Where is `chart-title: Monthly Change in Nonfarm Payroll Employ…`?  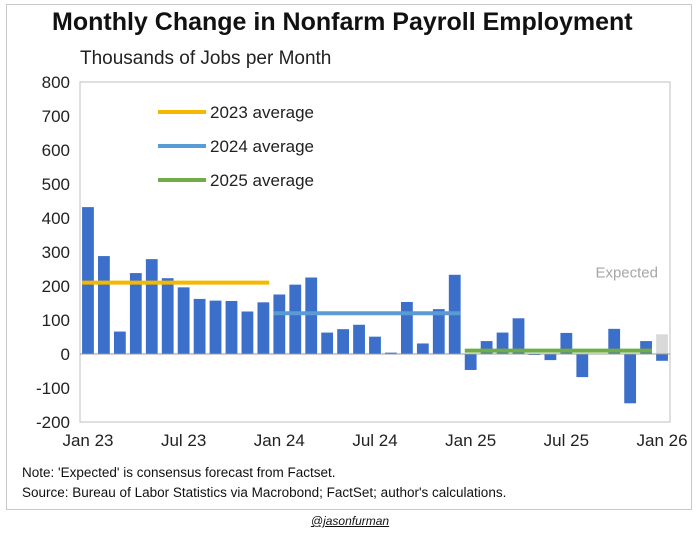 chart-title: Monthly Change in Nonfarm Payroll Employ… is located at coordinates (342, 22).